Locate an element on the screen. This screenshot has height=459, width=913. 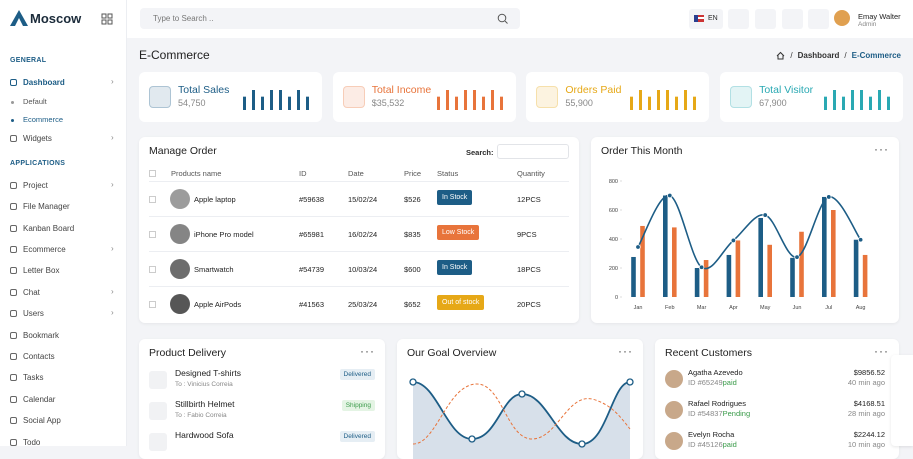
sparkline is located at coordinates (469, 100).